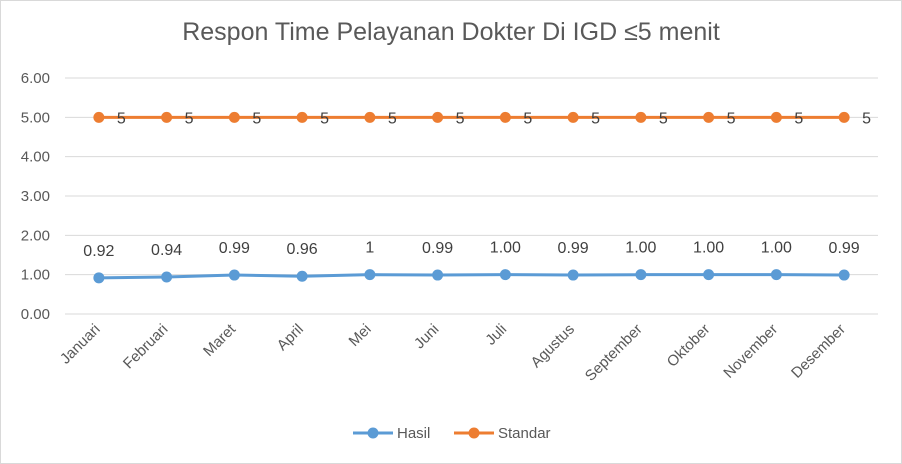 The width and height of the screenshot is (902, 464). I want to click on x-tick-label: September, so click(614, 353).